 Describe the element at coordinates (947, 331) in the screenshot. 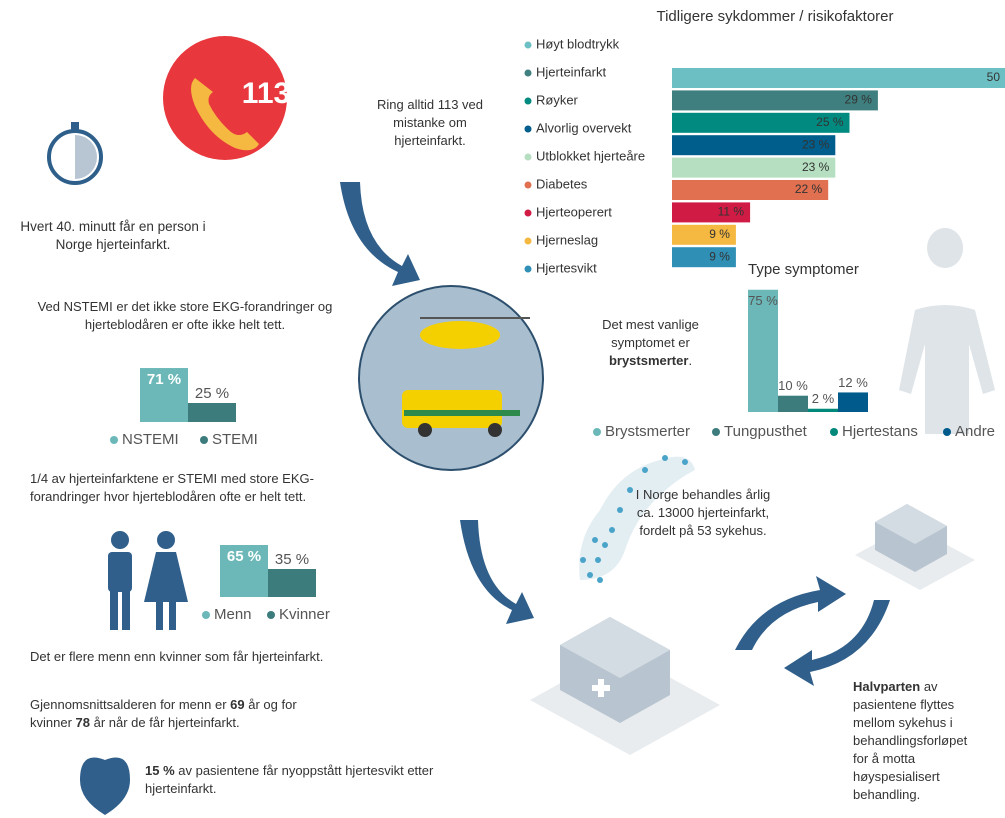

I see `body-silhouette` at that location.